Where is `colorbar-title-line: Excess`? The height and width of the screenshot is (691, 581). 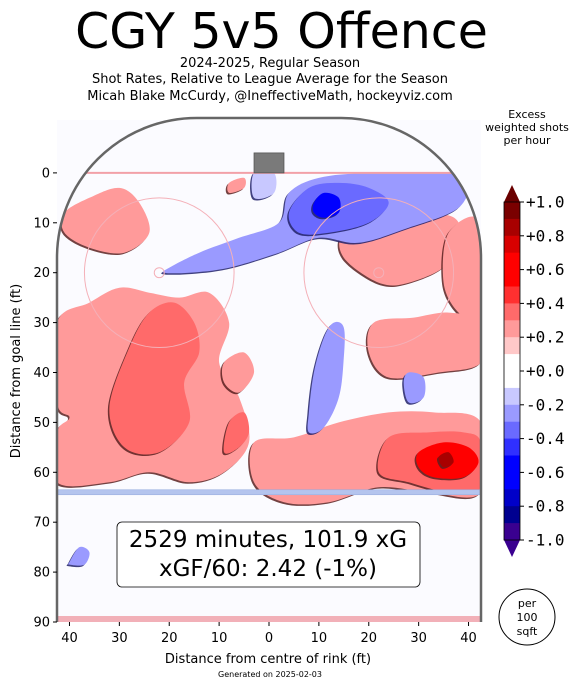
colorbar-title-line: Excess is located at coordinates (527, 114).